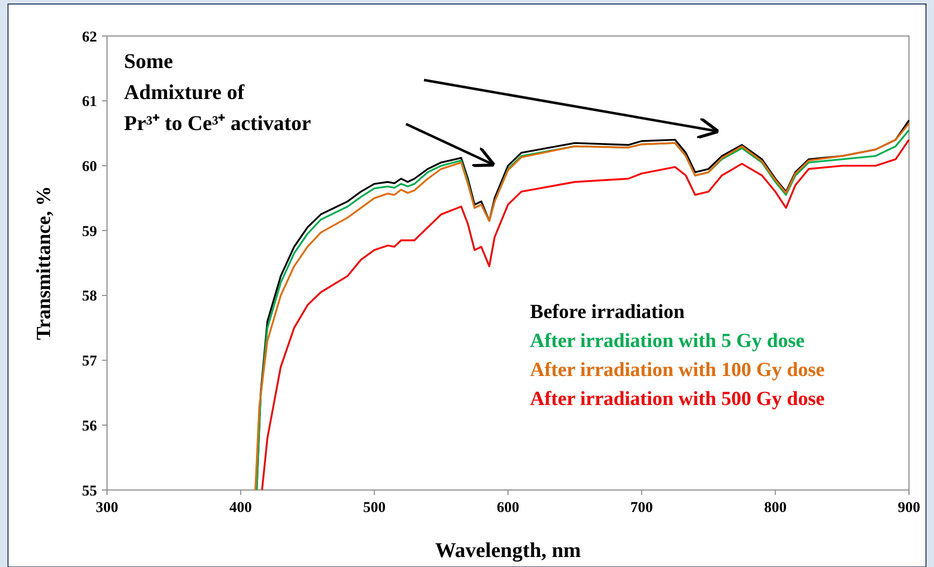  Describe the element at coordinates (677, 370) in the screenshot. I see `text: After irradiation with 100 Gy dose` at that location.